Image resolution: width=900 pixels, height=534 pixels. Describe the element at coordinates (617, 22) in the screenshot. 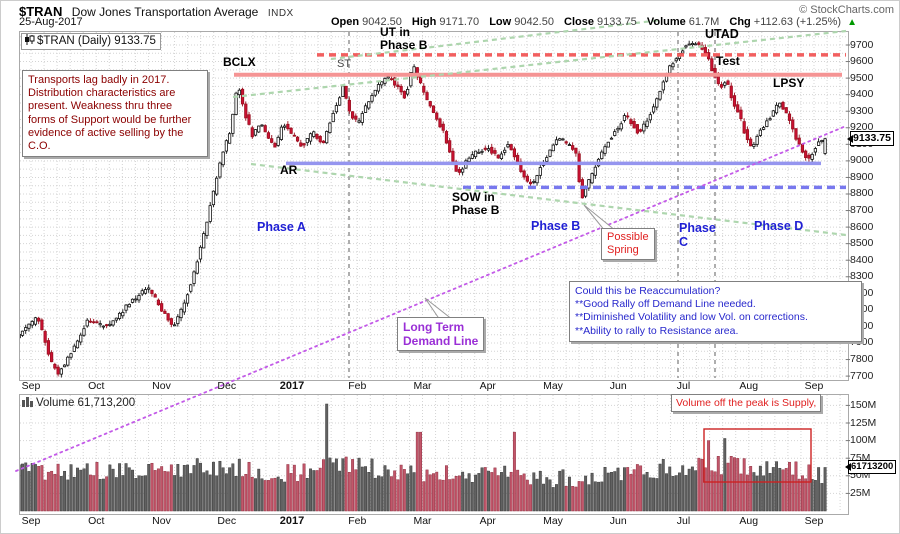

I see `close-value: 9133.75` at that location.